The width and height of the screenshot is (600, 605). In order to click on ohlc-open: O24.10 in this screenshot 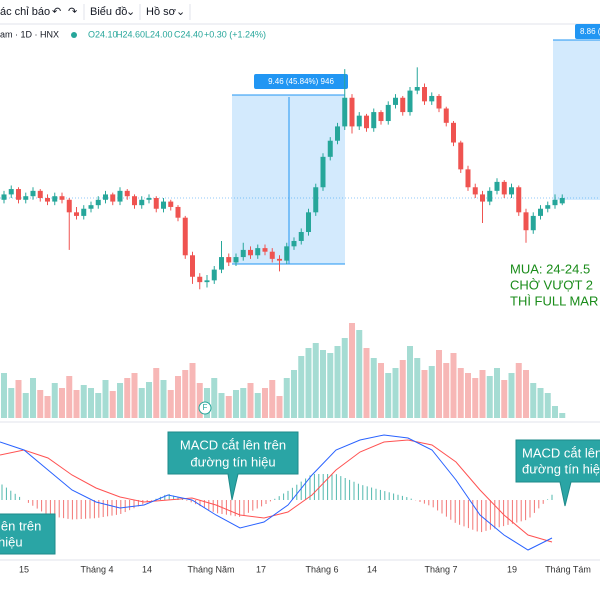, I will do `click(103, 34)`.